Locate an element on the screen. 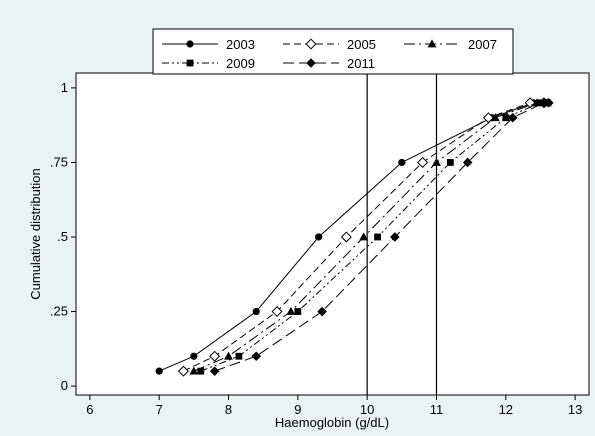  legend: 2003 2005 2007 2009 2011 is located at coordinates (333, 51).